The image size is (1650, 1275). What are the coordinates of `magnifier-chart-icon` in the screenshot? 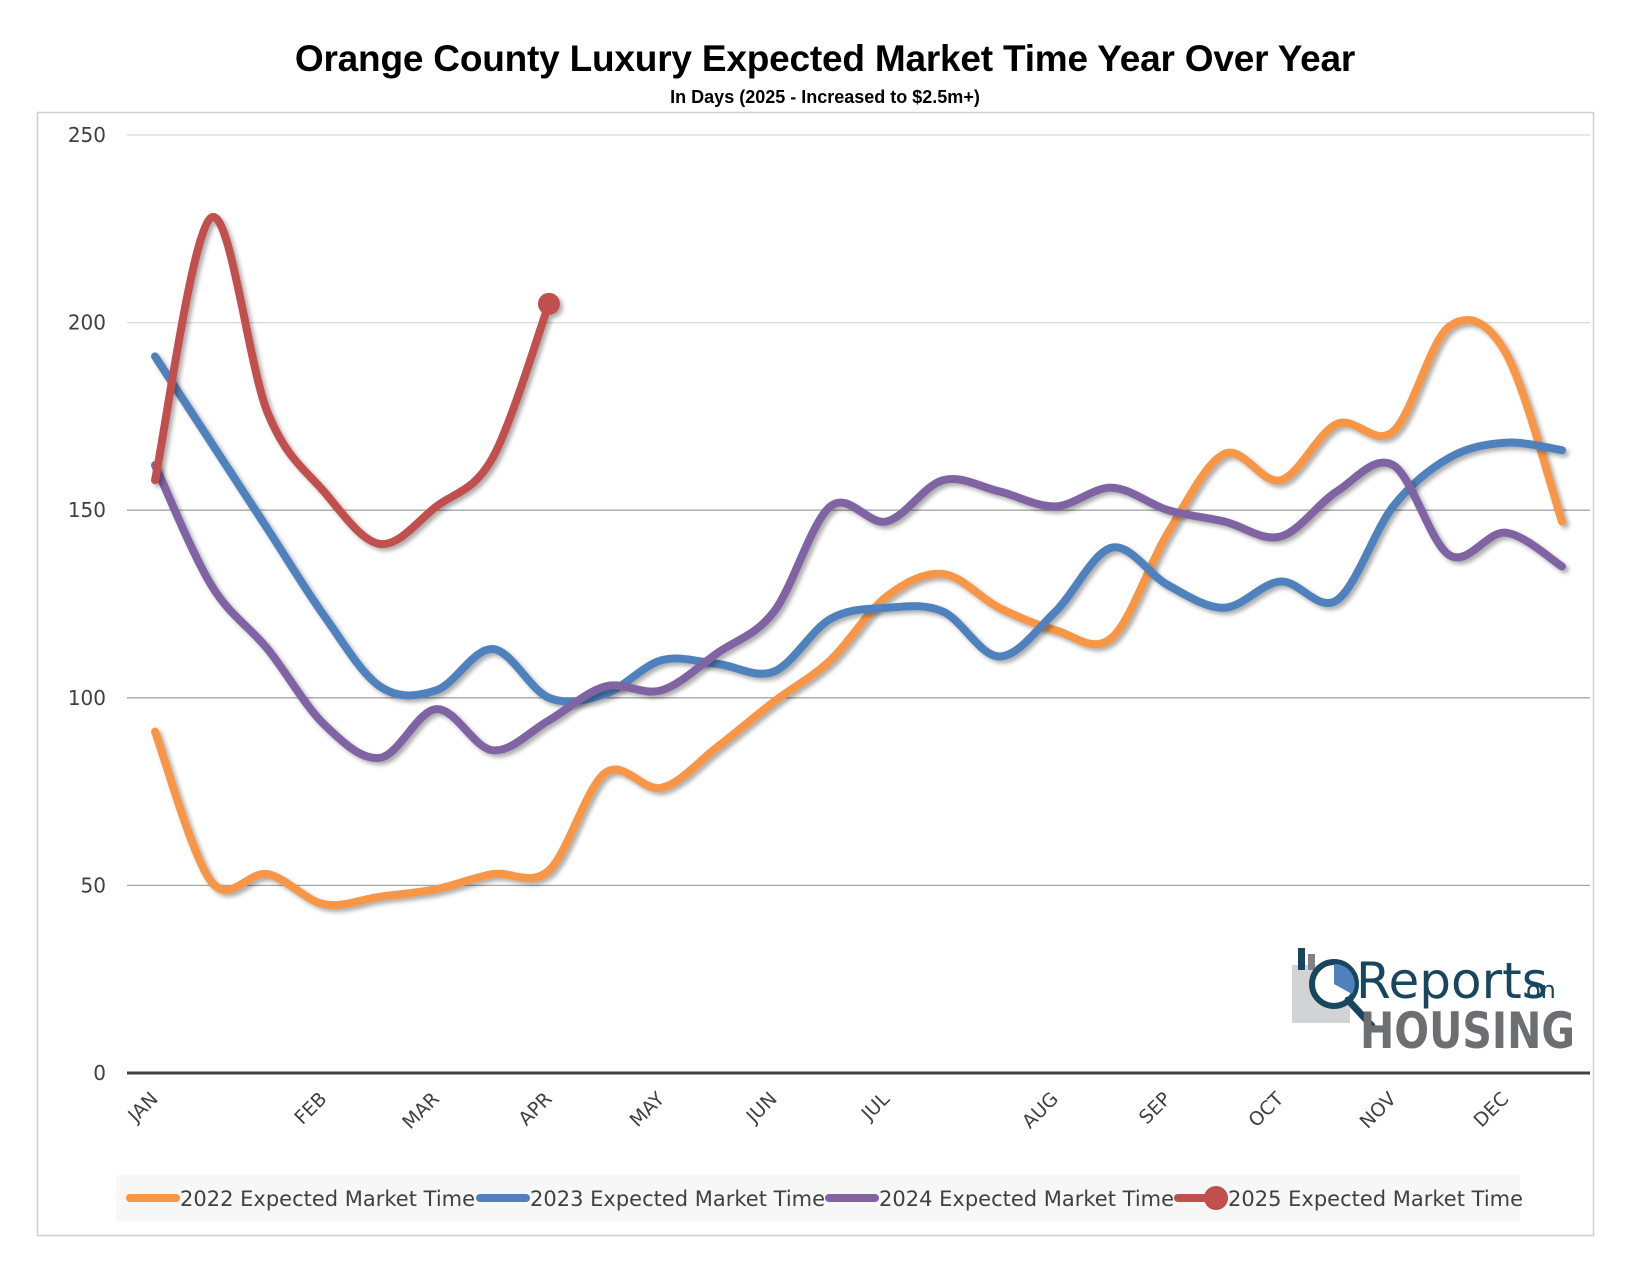 It's located at (1334, 989).